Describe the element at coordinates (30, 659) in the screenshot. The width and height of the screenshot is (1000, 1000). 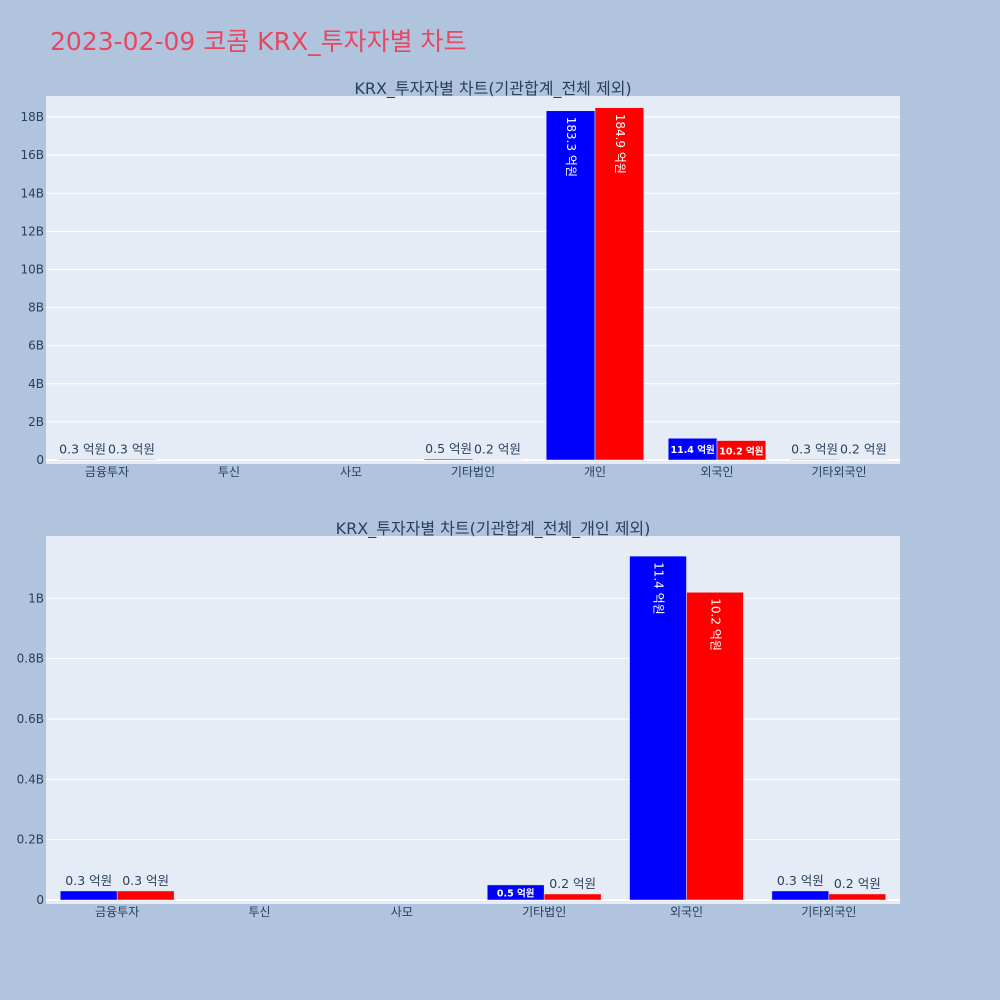
I see `y-tick-label: 0.8B` at that location.